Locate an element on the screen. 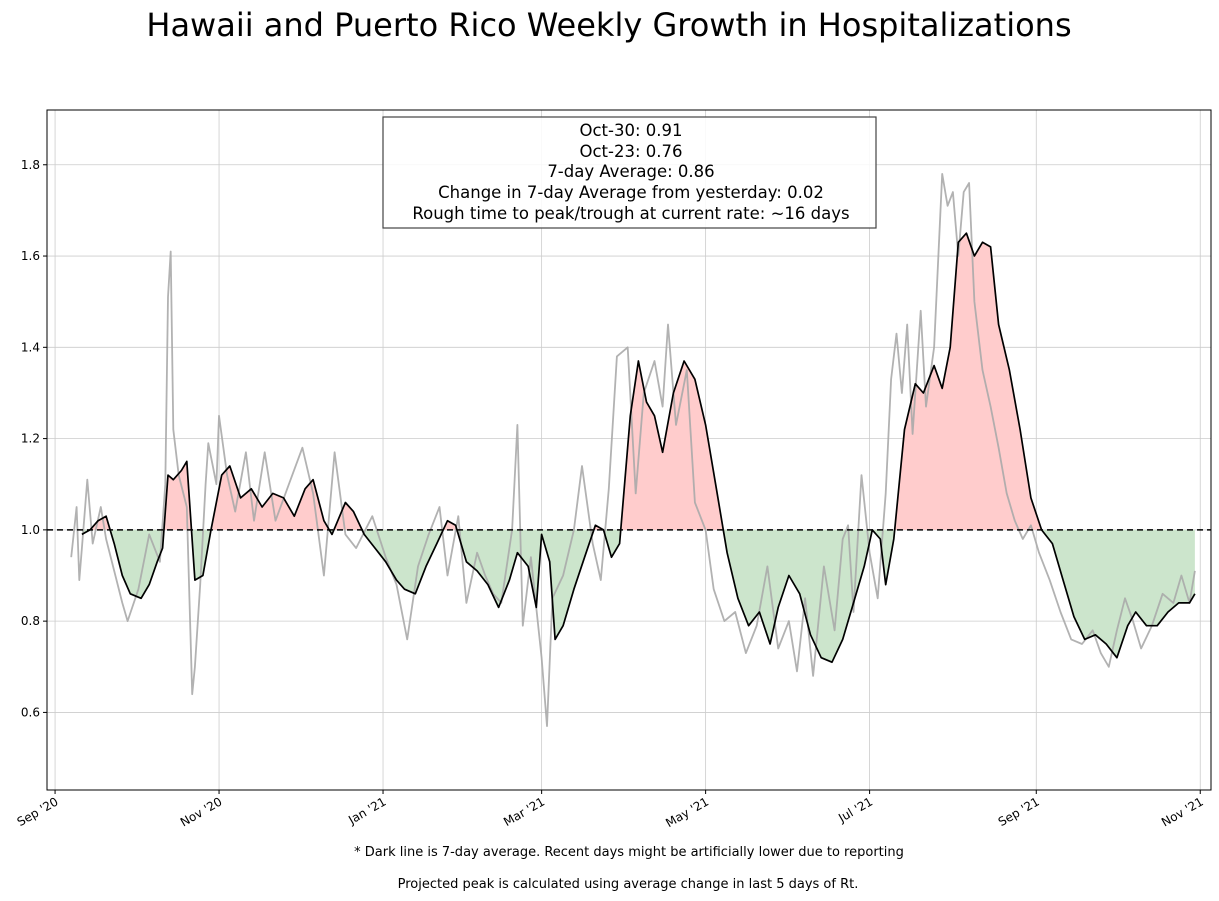 This screenshot has width=1219, height=901. info-line: Oct-30: 0.91 is located at coordinates (630, 130).